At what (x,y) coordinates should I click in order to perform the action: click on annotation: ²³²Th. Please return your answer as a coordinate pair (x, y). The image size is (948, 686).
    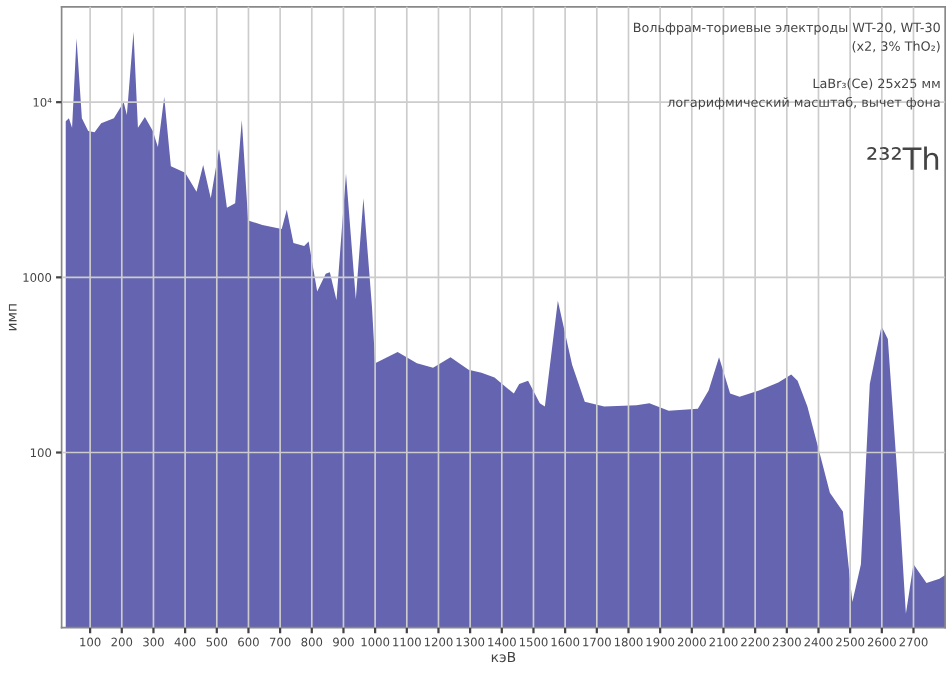
    Looking at the image, I should click on (903, 158).